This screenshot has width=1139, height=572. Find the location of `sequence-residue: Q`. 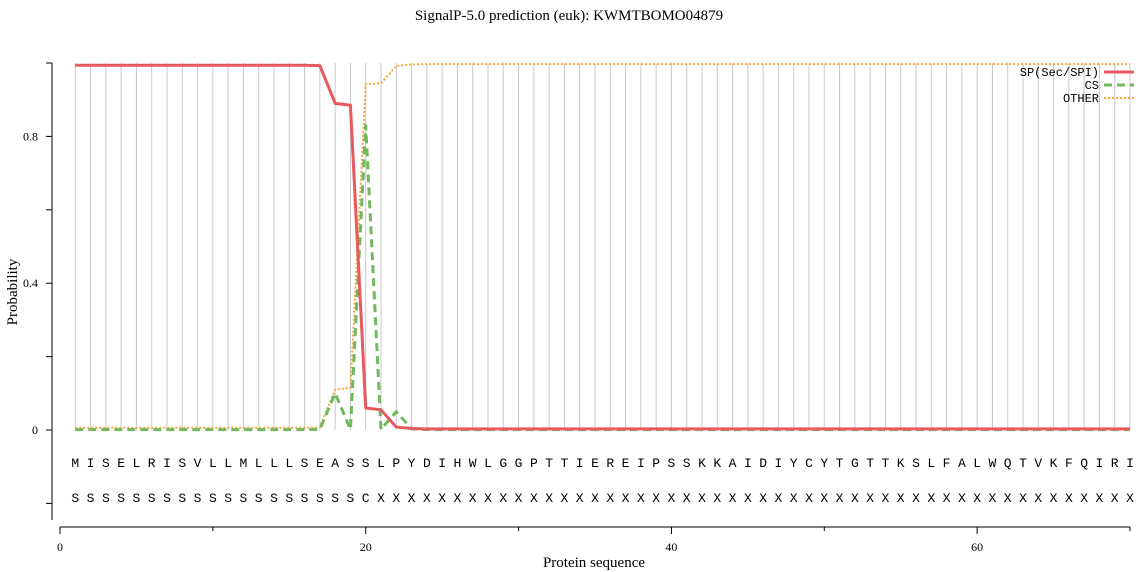

sequence-residue: Q is located at coordinates (1084, 463).